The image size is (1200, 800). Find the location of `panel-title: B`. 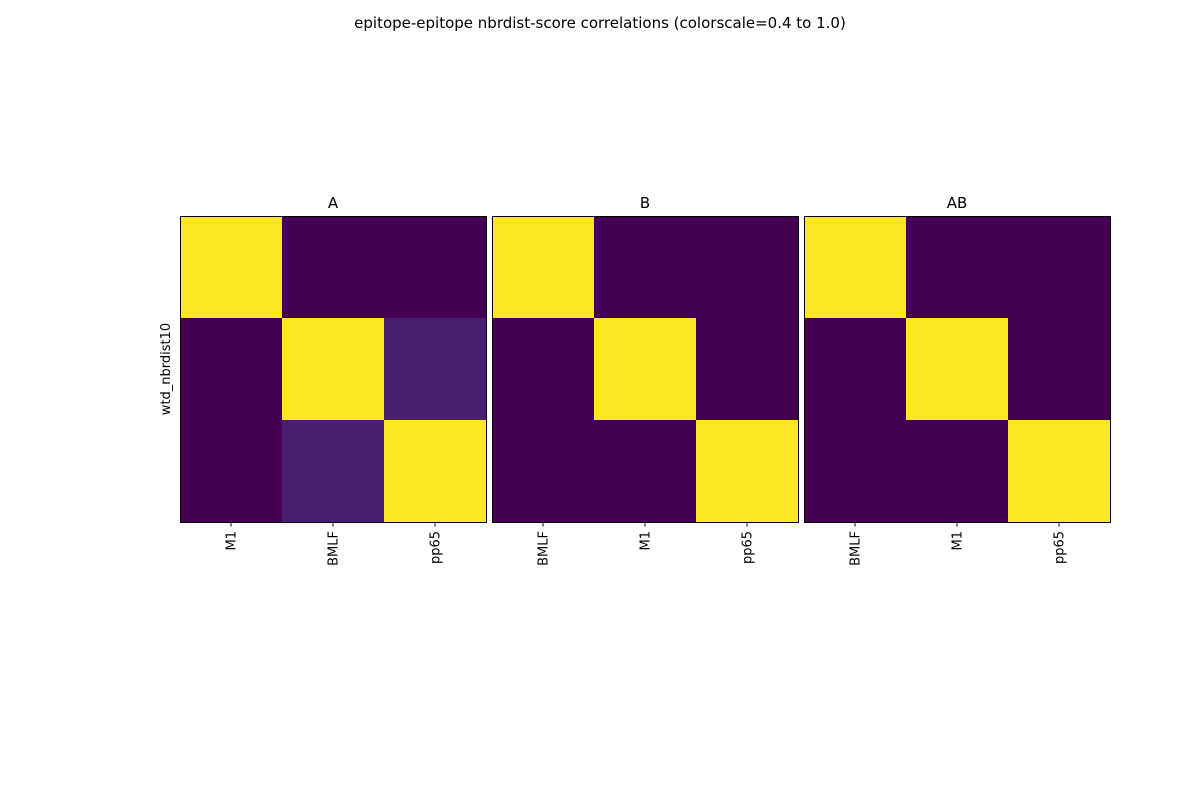

panel-title: B is located at coordinates (645, 203).